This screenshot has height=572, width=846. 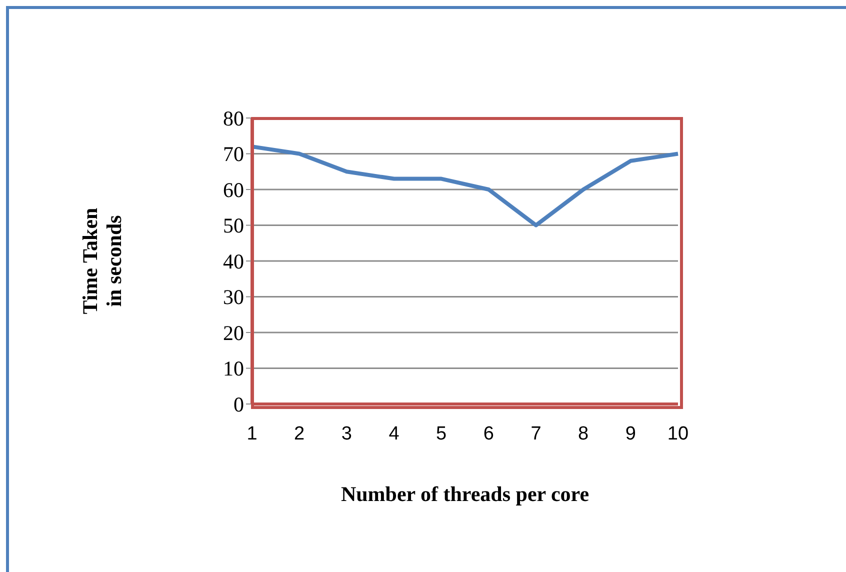 What do you see at coordinates (394, 433) in the screenshot?
I see `x-tick-label: 4` at bounding box center [394, 433].